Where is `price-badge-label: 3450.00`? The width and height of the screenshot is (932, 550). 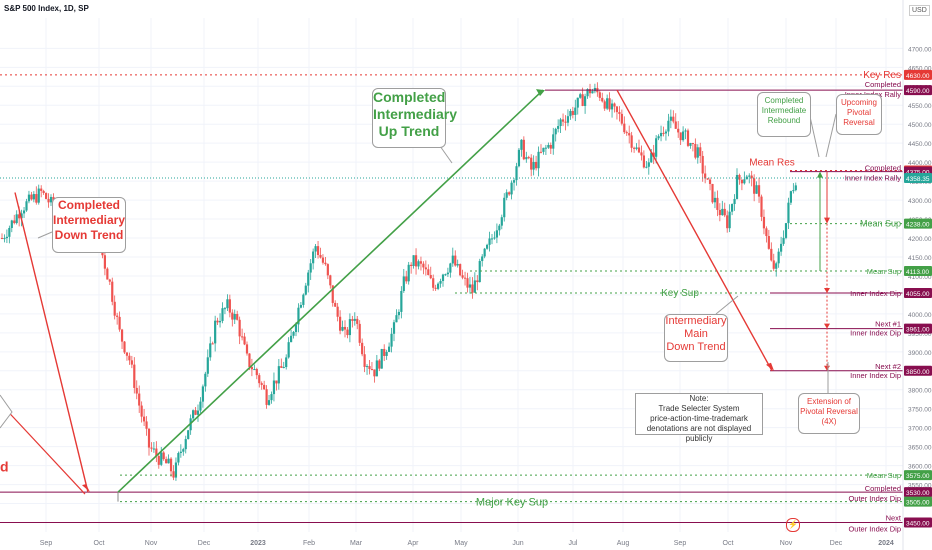 price-badge-label: 3450.00 is located at coordinates (918, 524).